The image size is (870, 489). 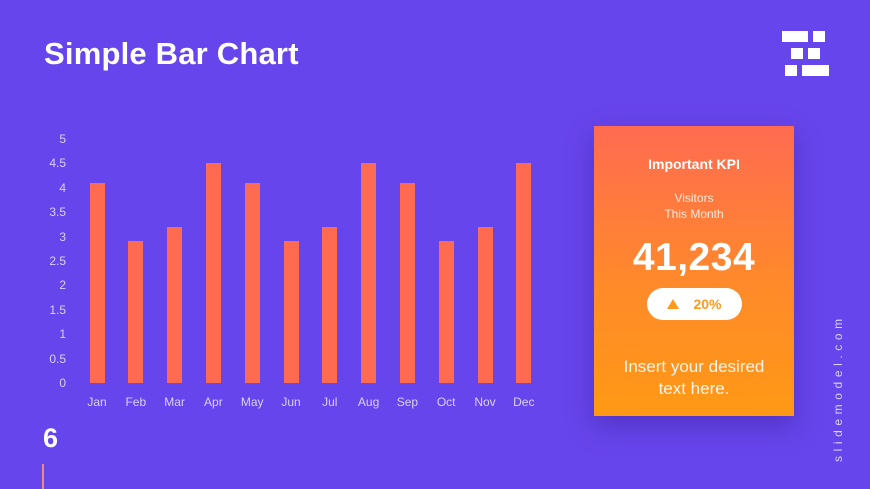 I want to click on bar-dec, so click(x=524, y=273).